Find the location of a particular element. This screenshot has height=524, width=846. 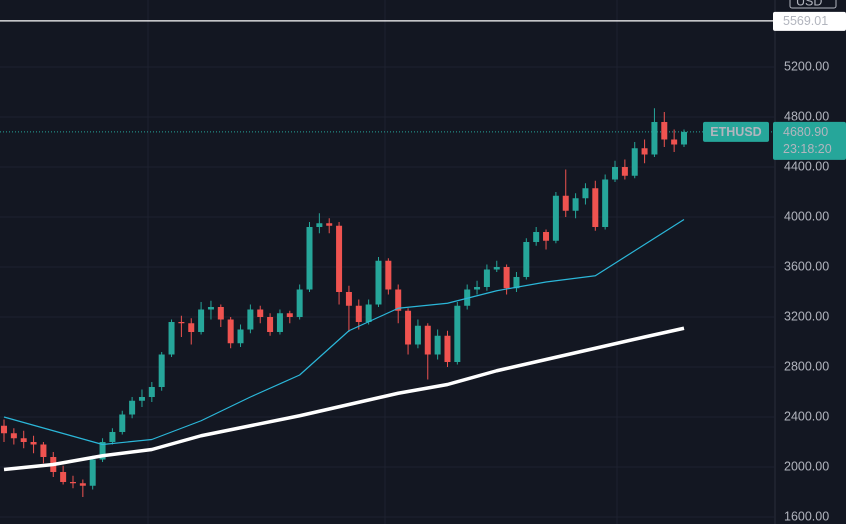

y-tick-label: 4800.00 is located at coordinates (806, 116).